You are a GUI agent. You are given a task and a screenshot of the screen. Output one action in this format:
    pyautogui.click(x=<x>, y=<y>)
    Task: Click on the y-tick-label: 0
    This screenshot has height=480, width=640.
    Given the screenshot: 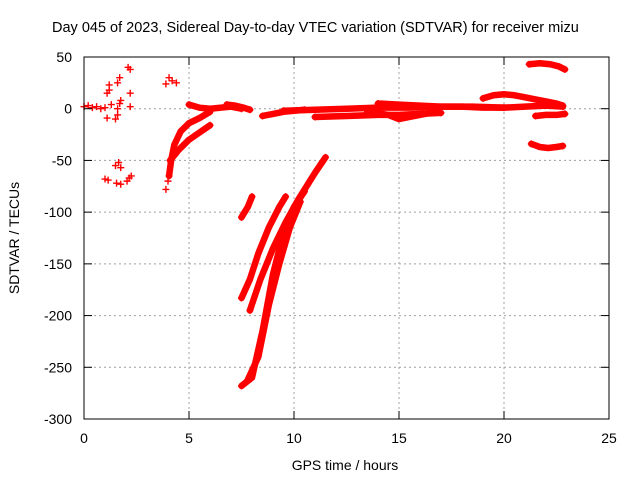 What is the action you would take?
    pyautogui.click(x=68, y=109)
    